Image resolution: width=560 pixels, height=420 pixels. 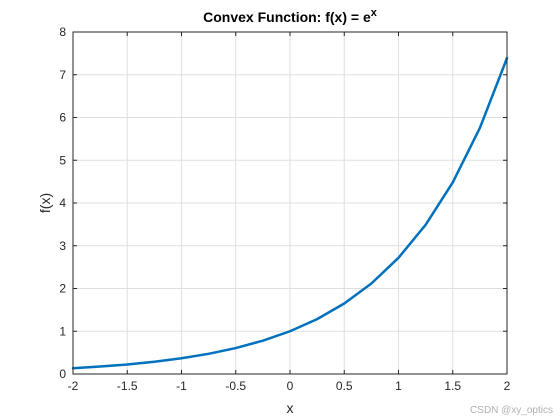 What do you see at coordinates (62, 75) in the screenshot?
I see `y-tick-label: 7` at bounding box center [62, 75].